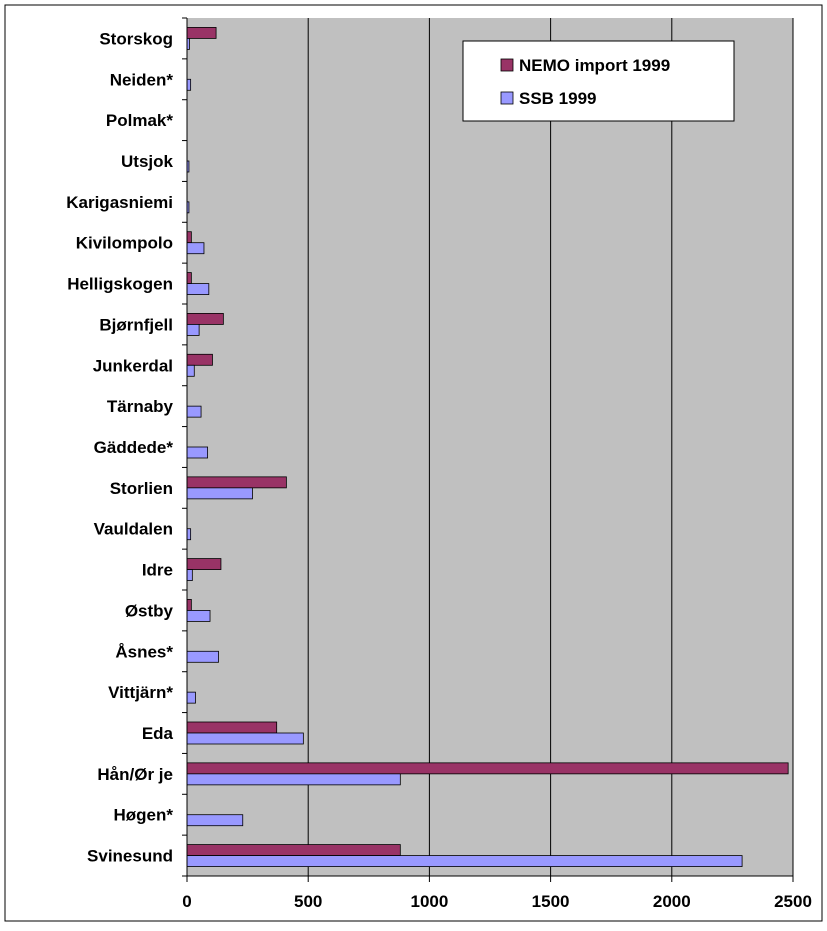 The width and height of the screenshot is (827, 931). What do you see at coordinates (594, 65) in the screenshot?
I see `legend-label: NEMO import 1999` at bounding box center [594, 65].